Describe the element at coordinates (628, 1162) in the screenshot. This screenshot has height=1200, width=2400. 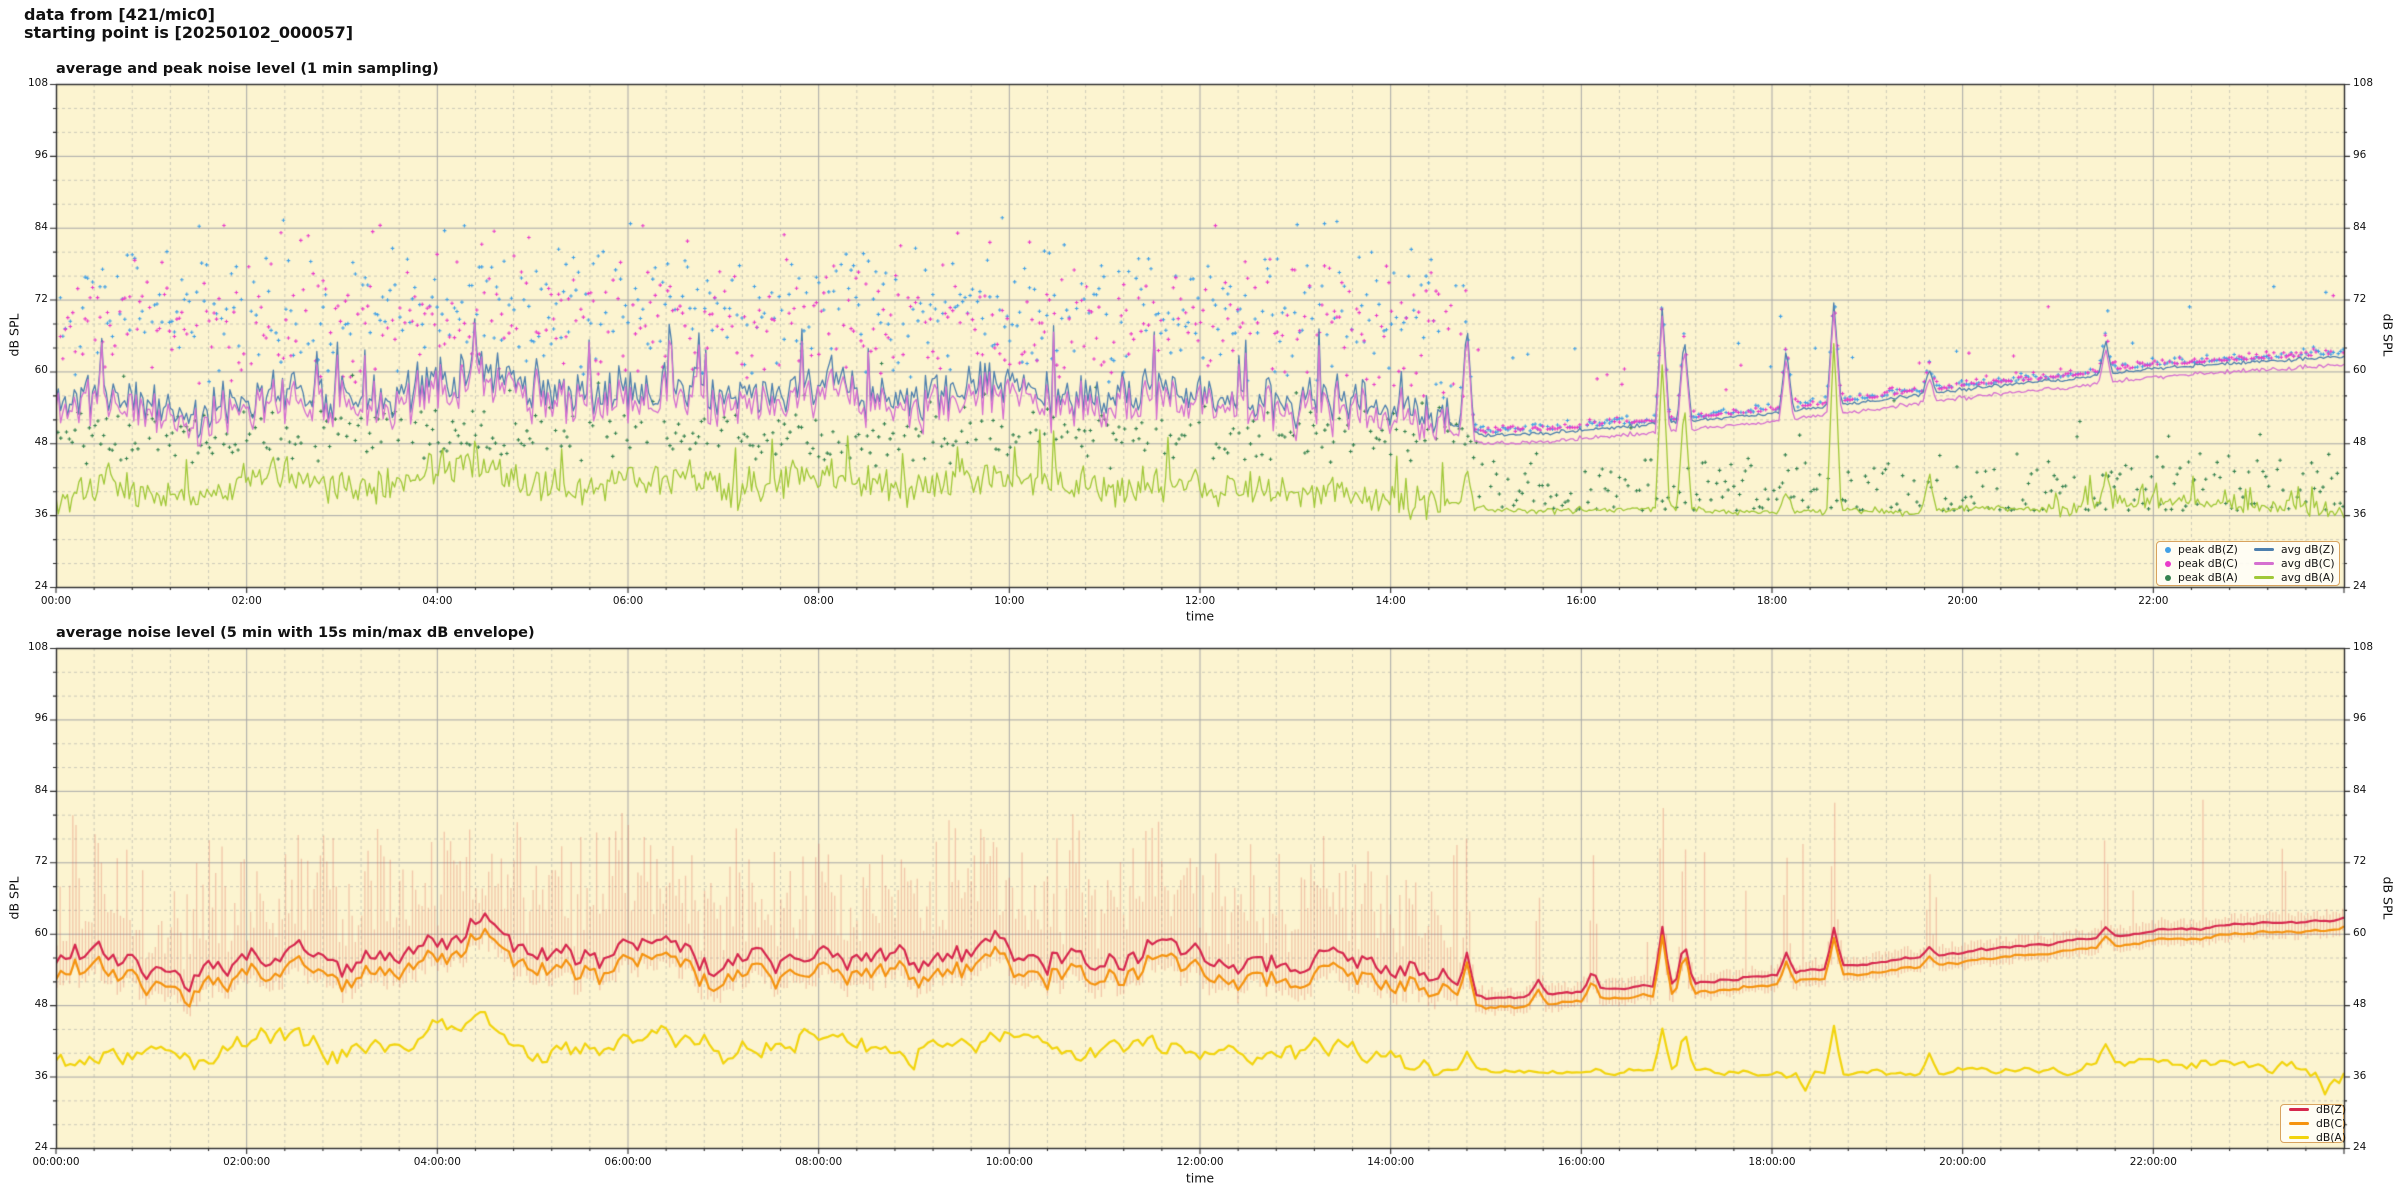
I see `x-tick-label: 06:00:00` at that location.